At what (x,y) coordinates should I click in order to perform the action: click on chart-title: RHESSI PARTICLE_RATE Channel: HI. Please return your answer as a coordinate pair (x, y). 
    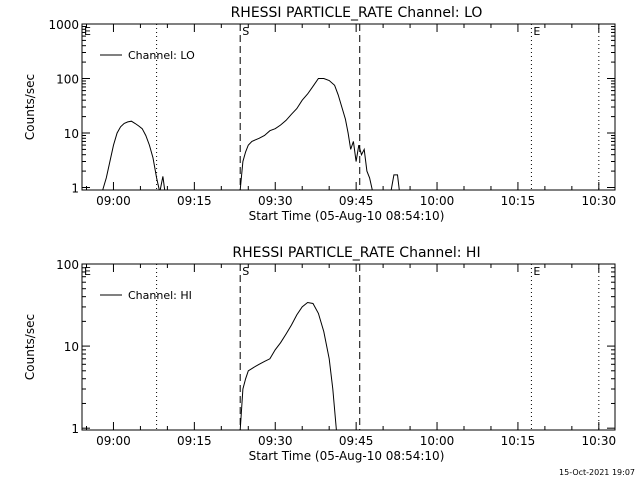
    Looking at the image, I should click on (356, 253).